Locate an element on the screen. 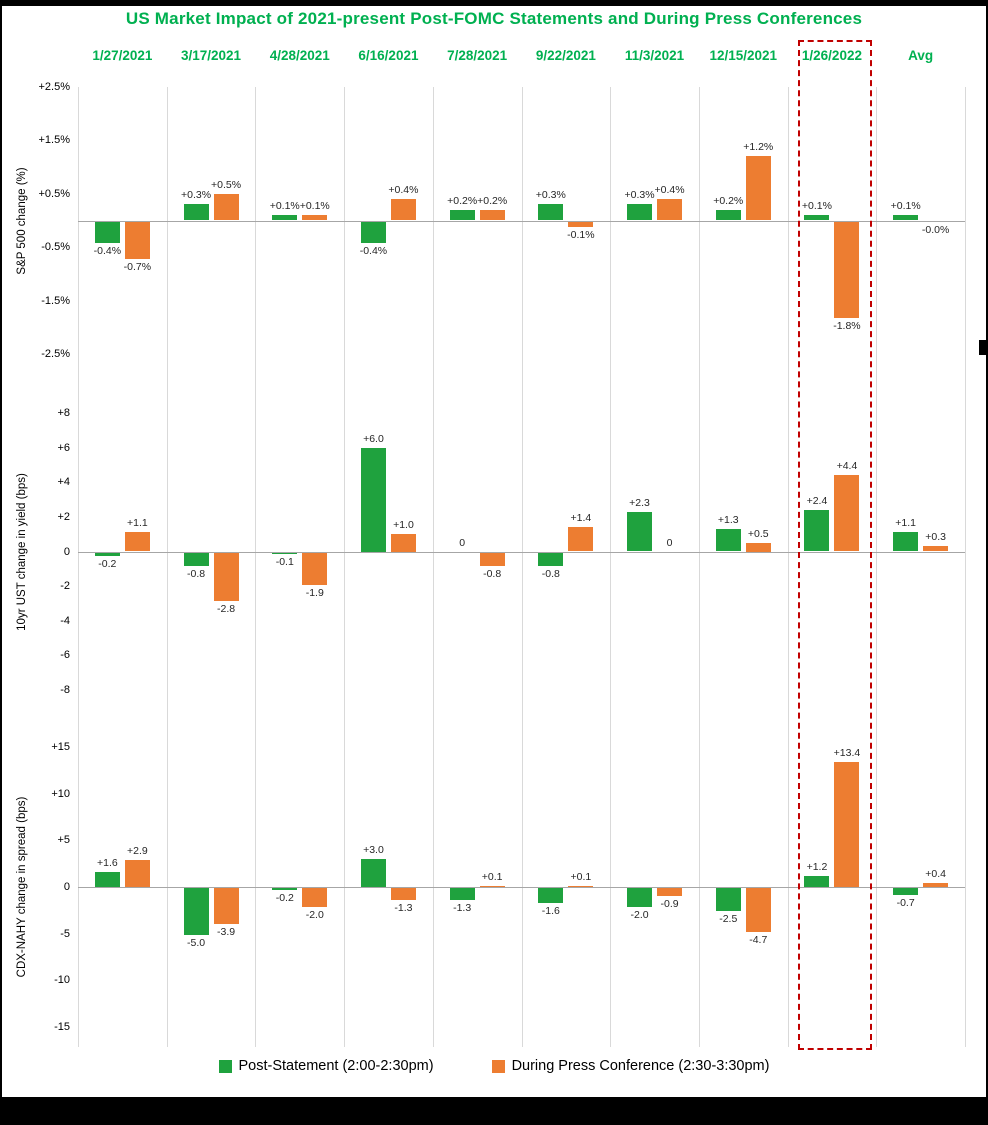  highlight-box is located at coordinates (835, 545).